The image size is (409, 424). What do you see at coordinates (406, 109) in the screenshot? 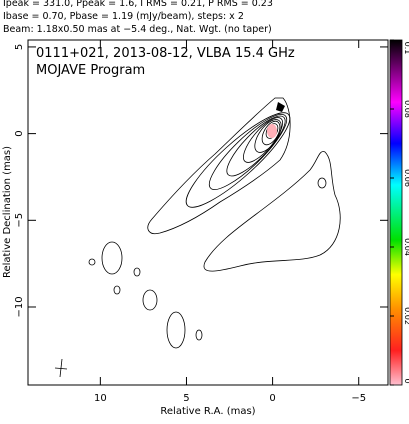
I see `colorbar-tick-label: 0.08` at bounding box center [406, 109].